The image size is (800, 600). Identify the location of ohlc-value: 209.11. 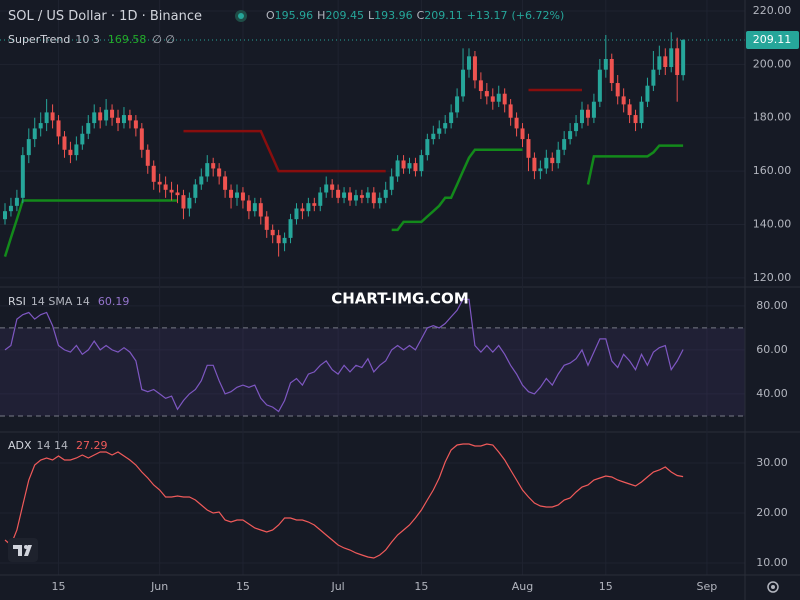
(443, 15).